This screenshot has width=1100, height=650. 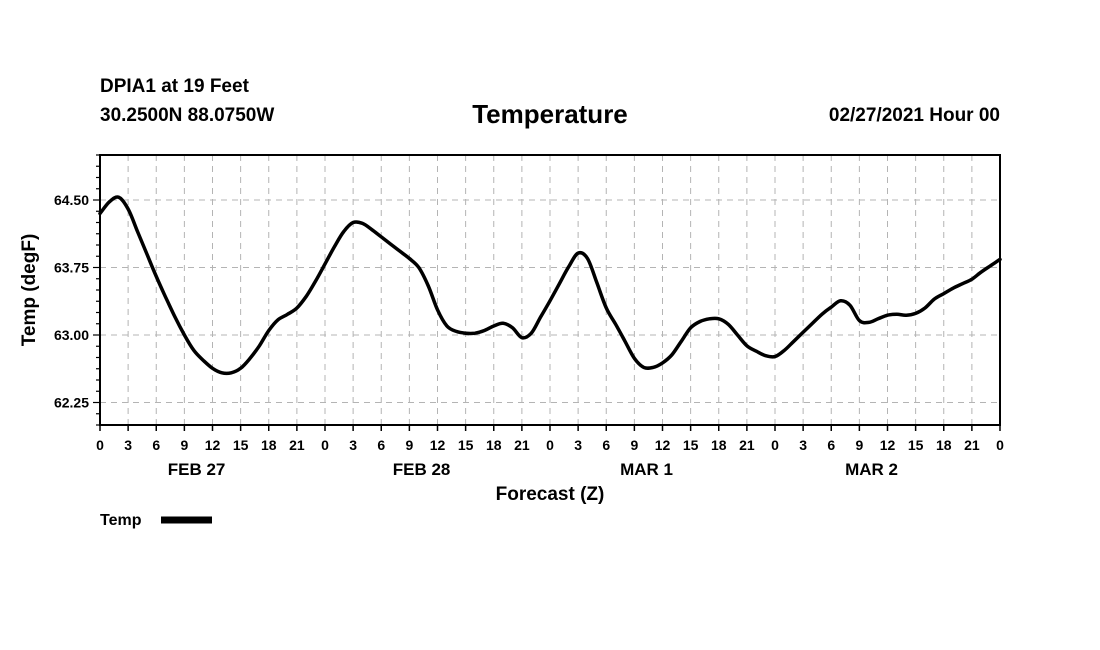 What do you see at coordinates (77, 290) in the screenshot?
I see `y-axis: 62.25 63.00 63.75 64.50` at bounding box center [77, 290].